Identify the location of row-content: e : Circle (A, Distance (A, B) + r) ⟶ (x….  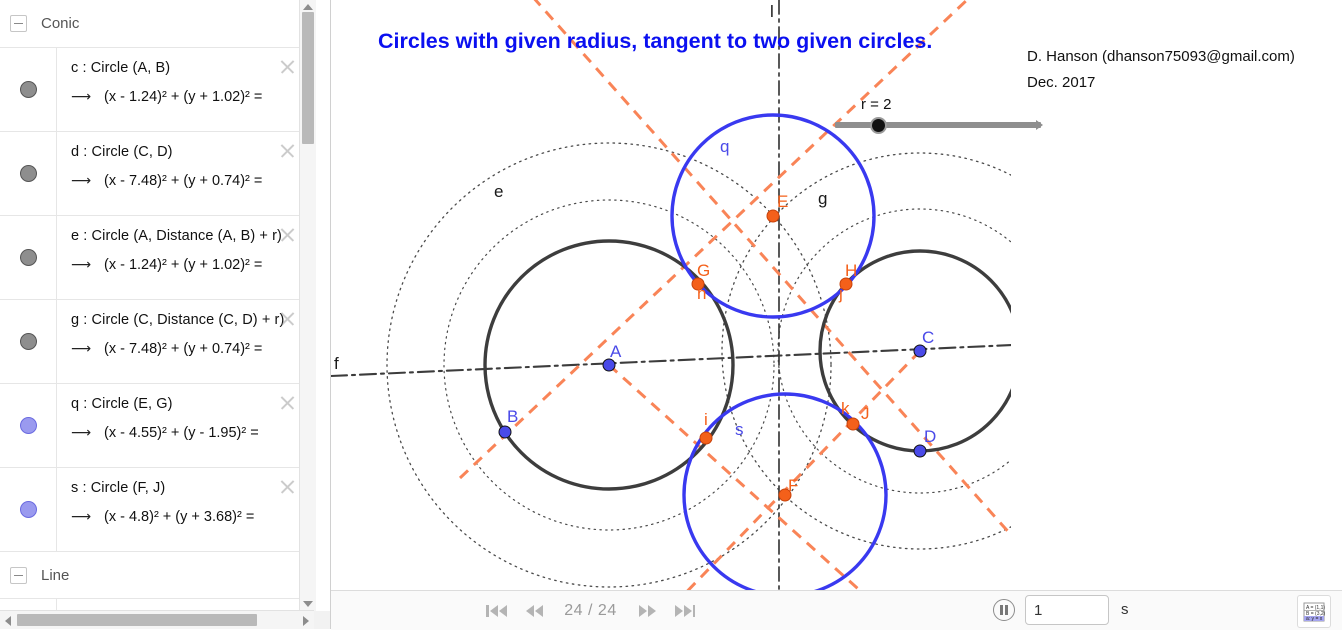
(181, 257).